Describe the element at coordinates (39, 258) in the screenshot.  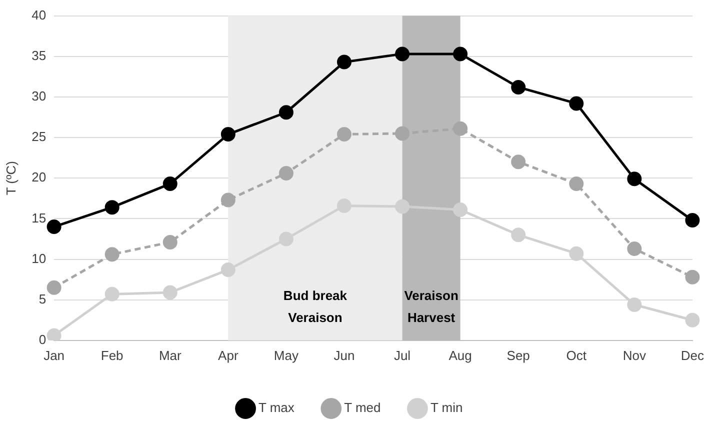
I see `y-tick-label: 10` at that location.